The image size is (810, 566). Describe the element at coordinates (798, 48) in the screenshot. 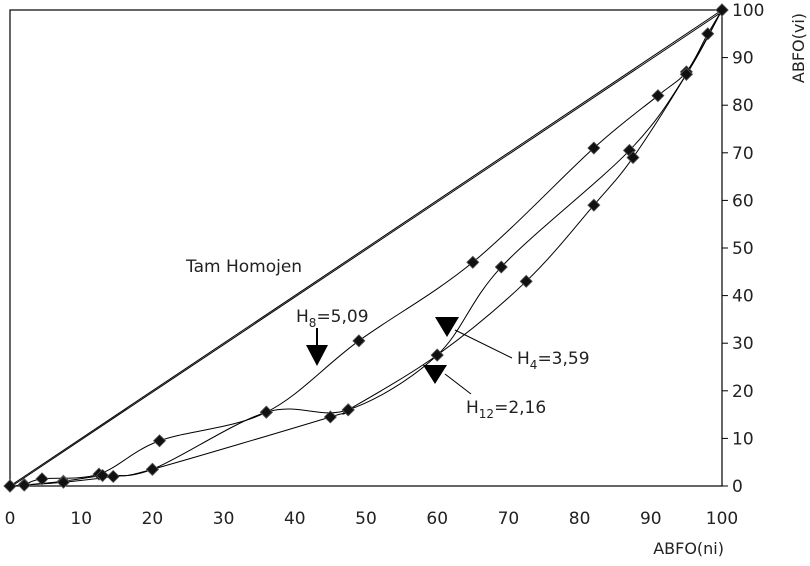

I see `y-axis-title: ABFO(vi)` at that location.